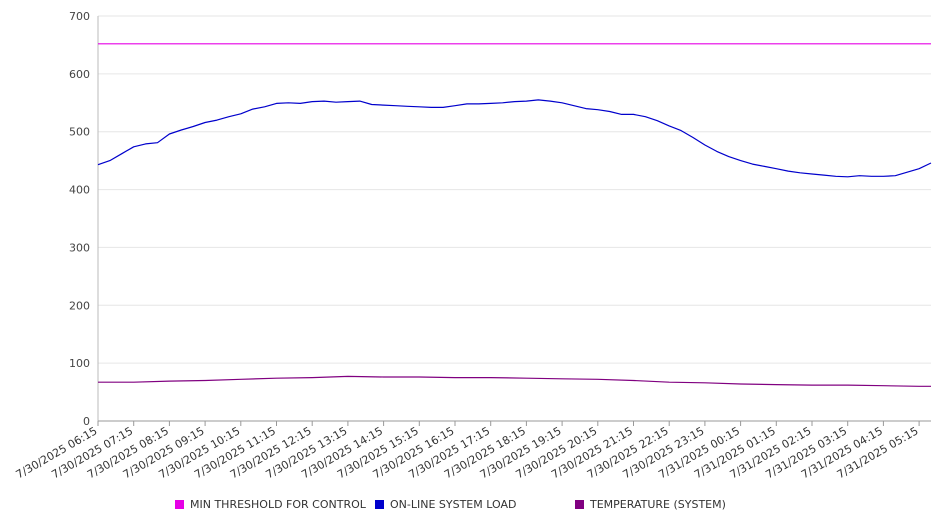 The height and width of the screenshot is (526, 946). I want to click on y-tick-label: 300, so click(79, 247).